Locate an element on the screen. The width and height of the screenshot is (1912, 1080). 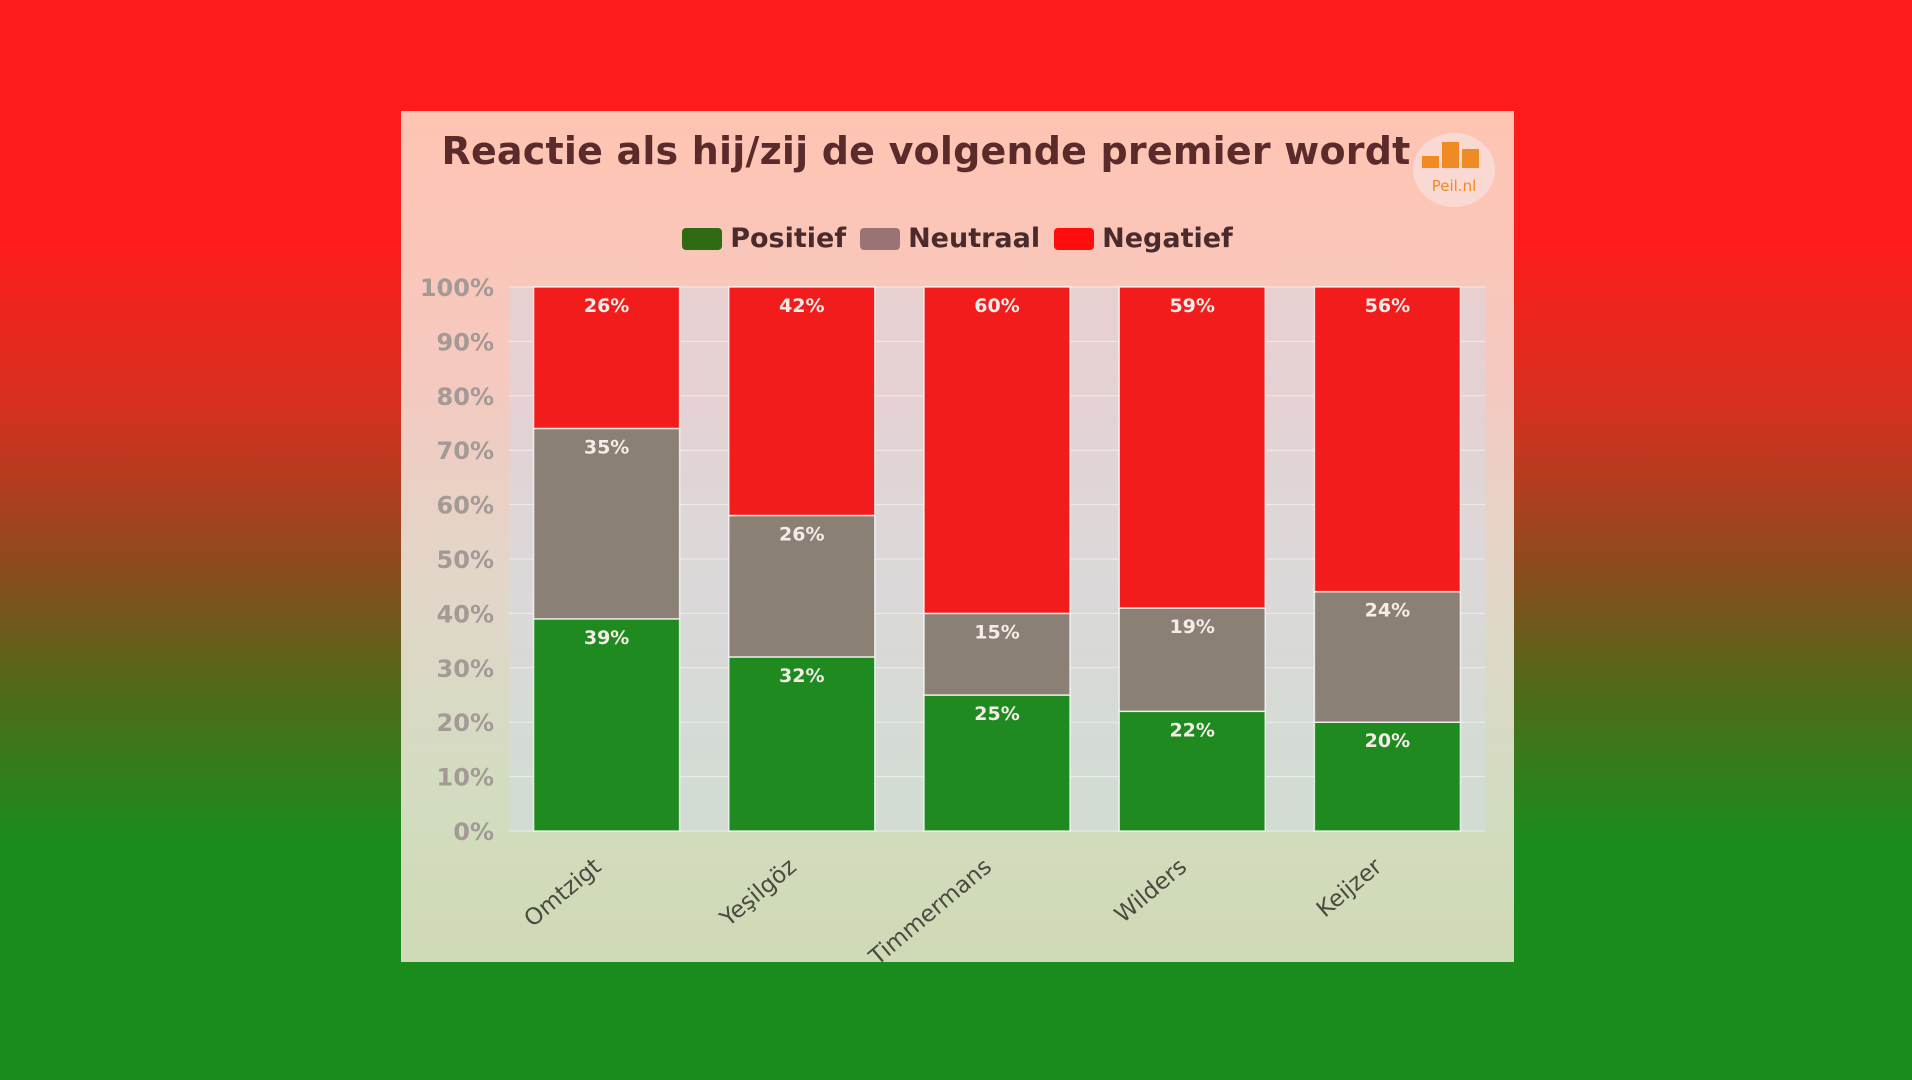
x-tick-label: Keijzer is located at coordinates (1350, 887).